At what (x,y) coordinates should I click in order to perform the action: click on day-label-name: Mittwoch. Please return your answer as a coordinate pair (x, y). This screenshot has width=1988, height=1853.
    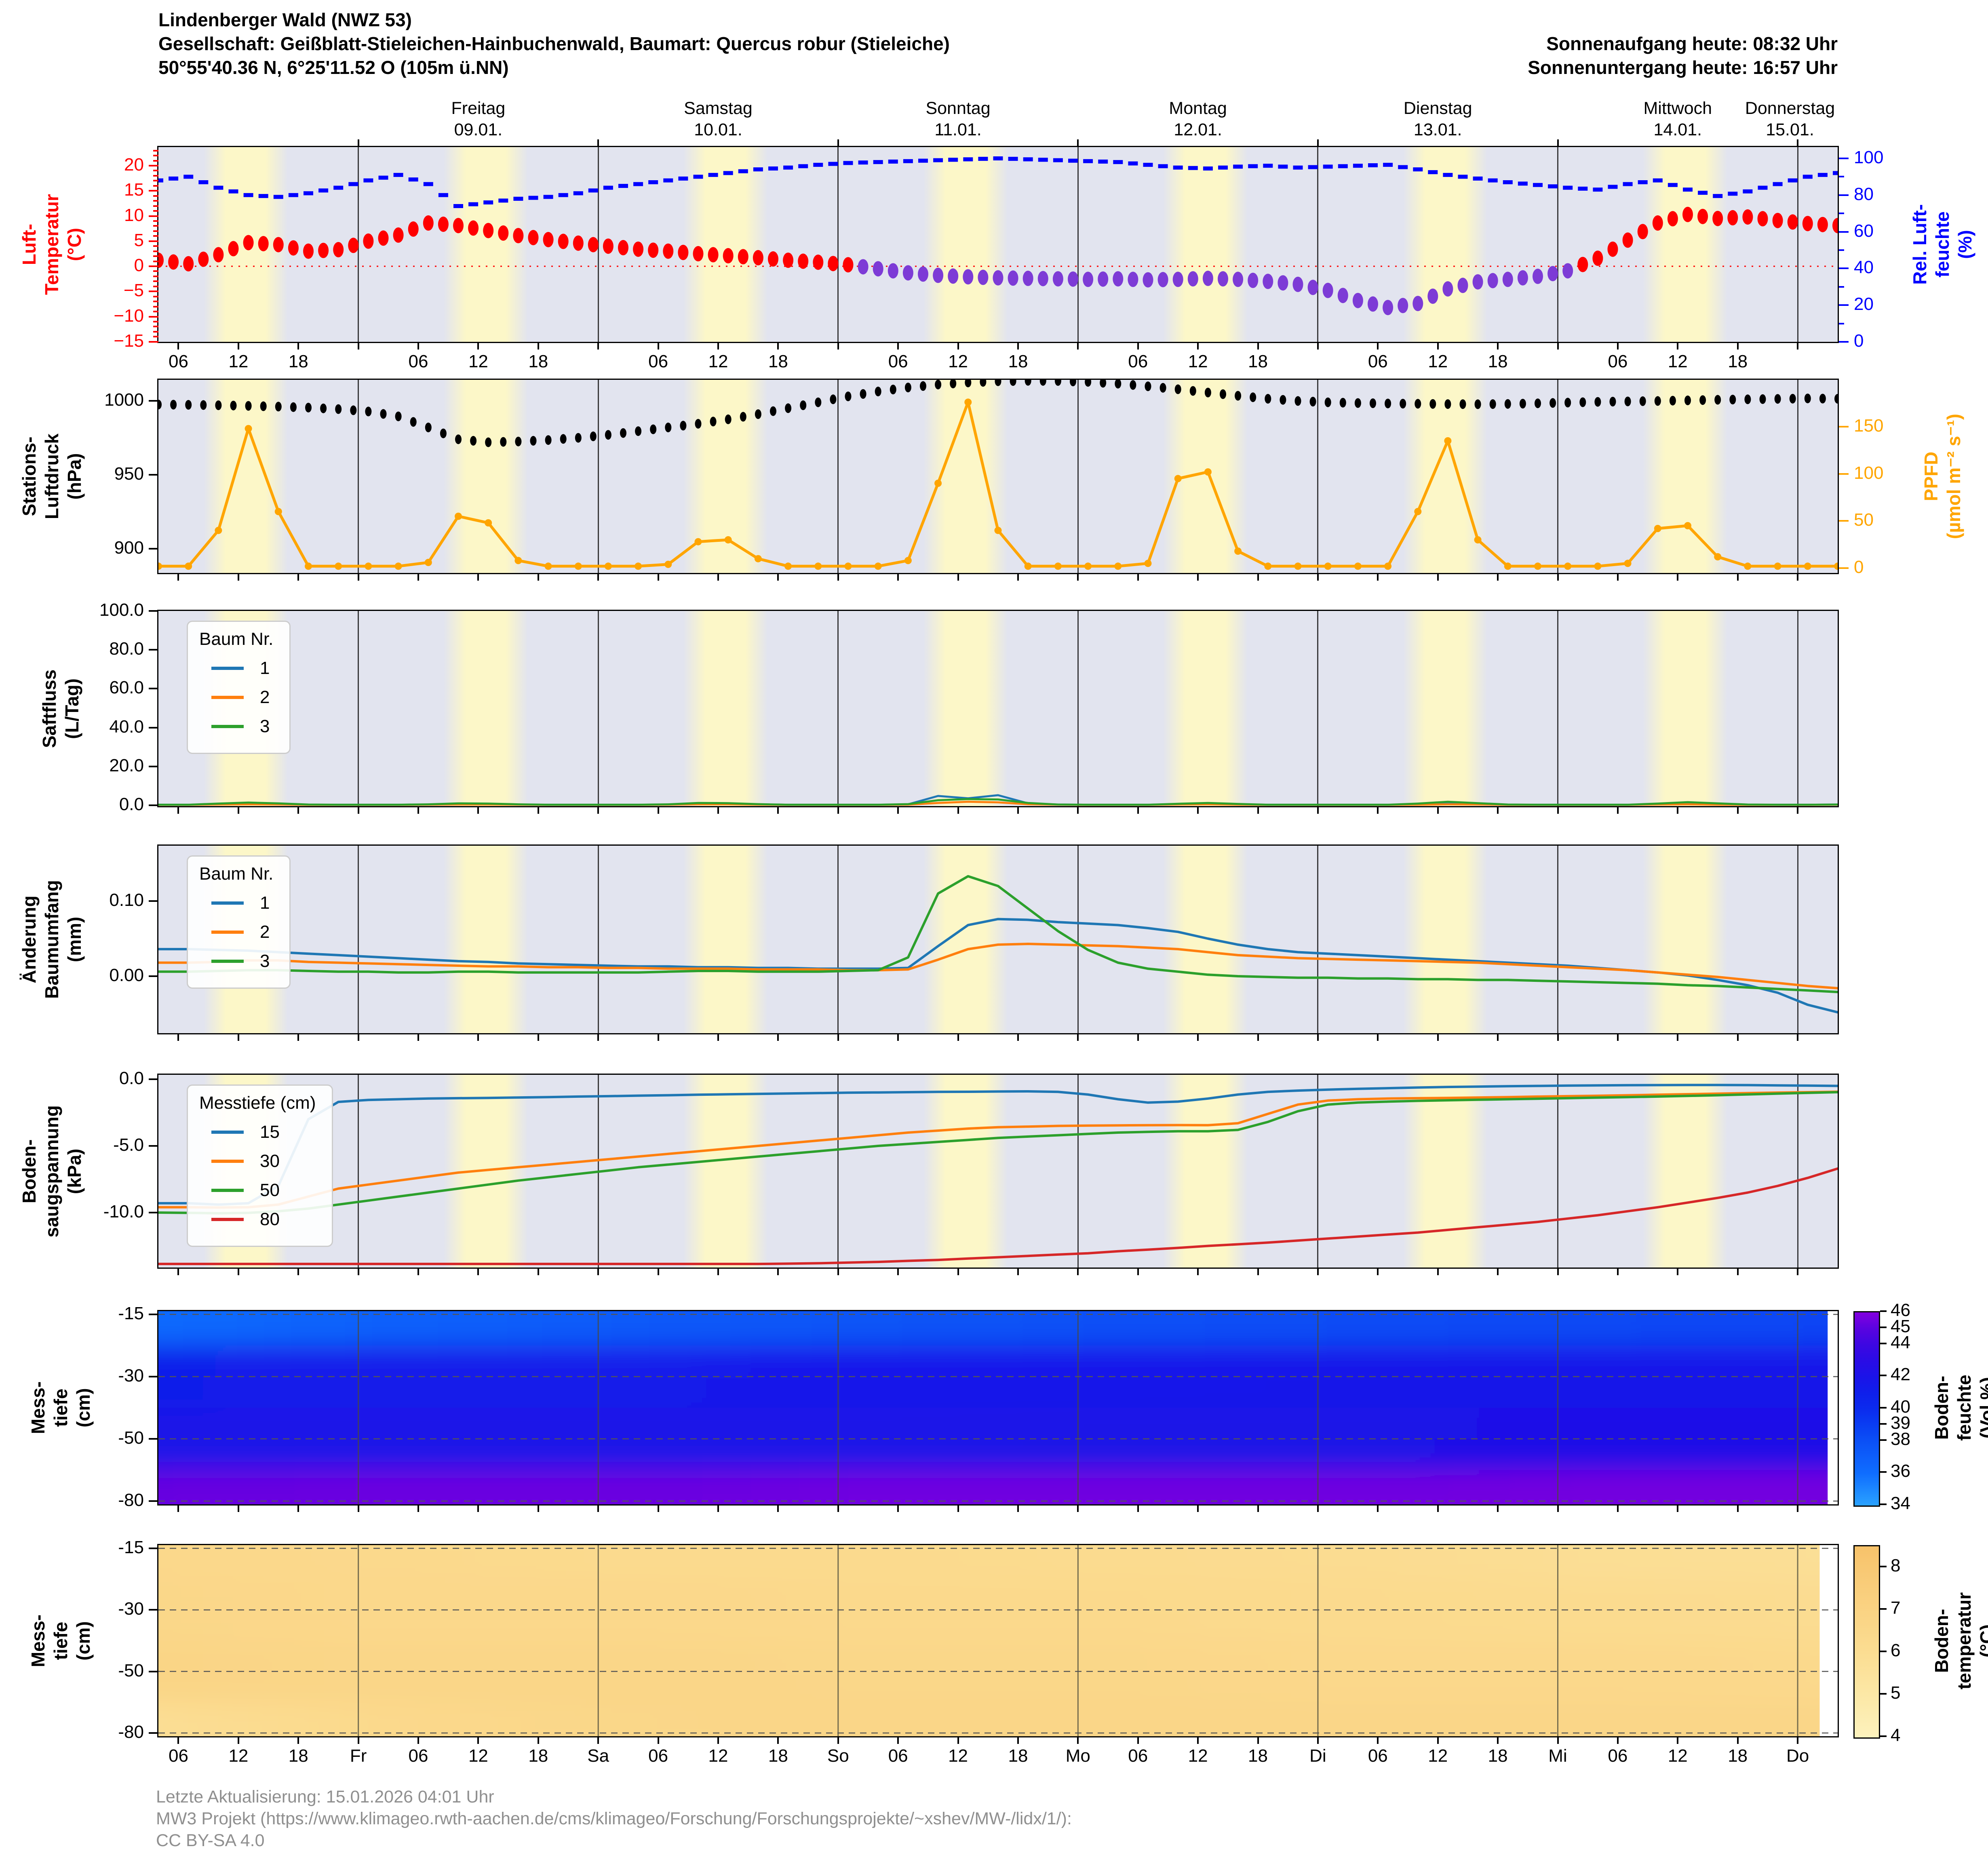
    Looking at the image, I should click on (1677, 108).